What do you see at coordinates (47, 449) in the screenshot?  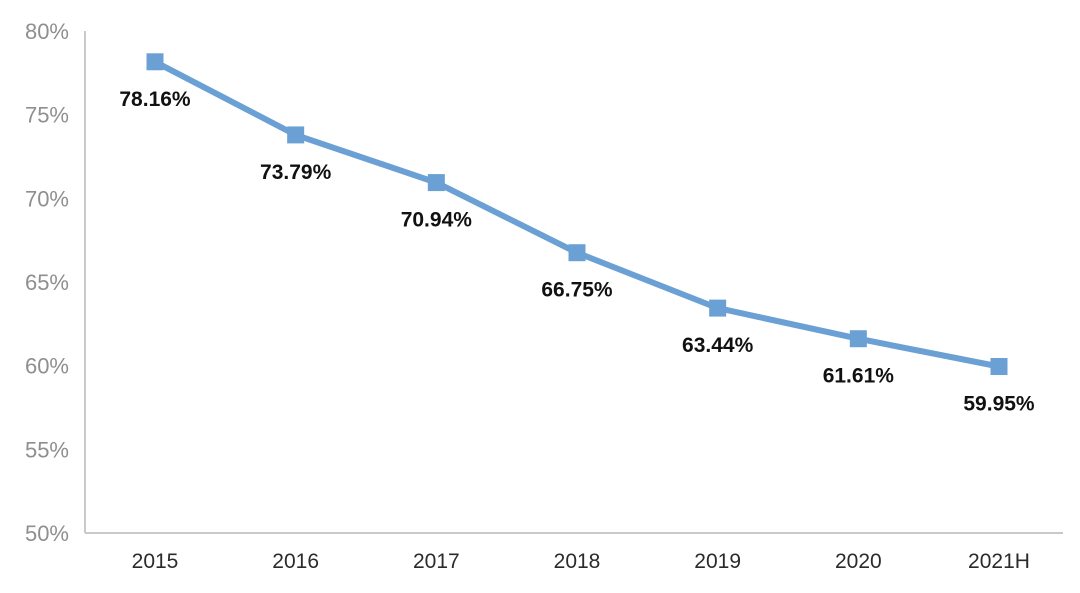 I see `y-axis-tick-label: 55%` at bounding box center [47, 449].